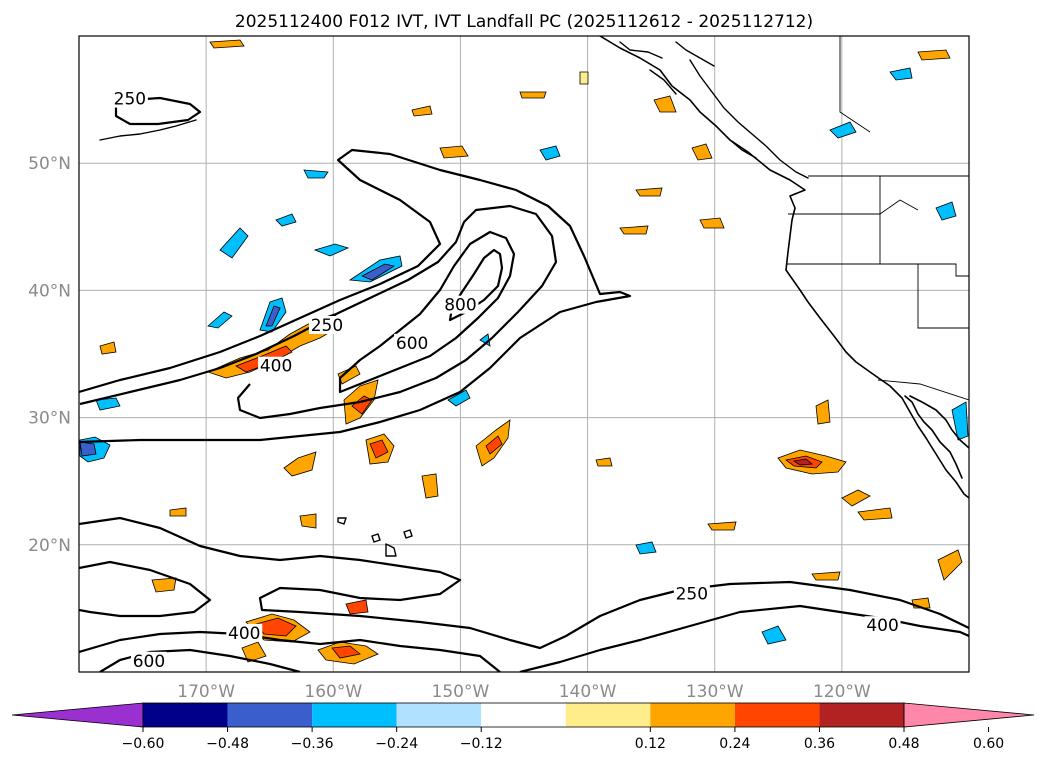 This screenshot has height=765, width=1047. What do you see at coordinates (943, 296) in the screenshot?
I see `california-nevada-border` at bounding box center [943, 296].